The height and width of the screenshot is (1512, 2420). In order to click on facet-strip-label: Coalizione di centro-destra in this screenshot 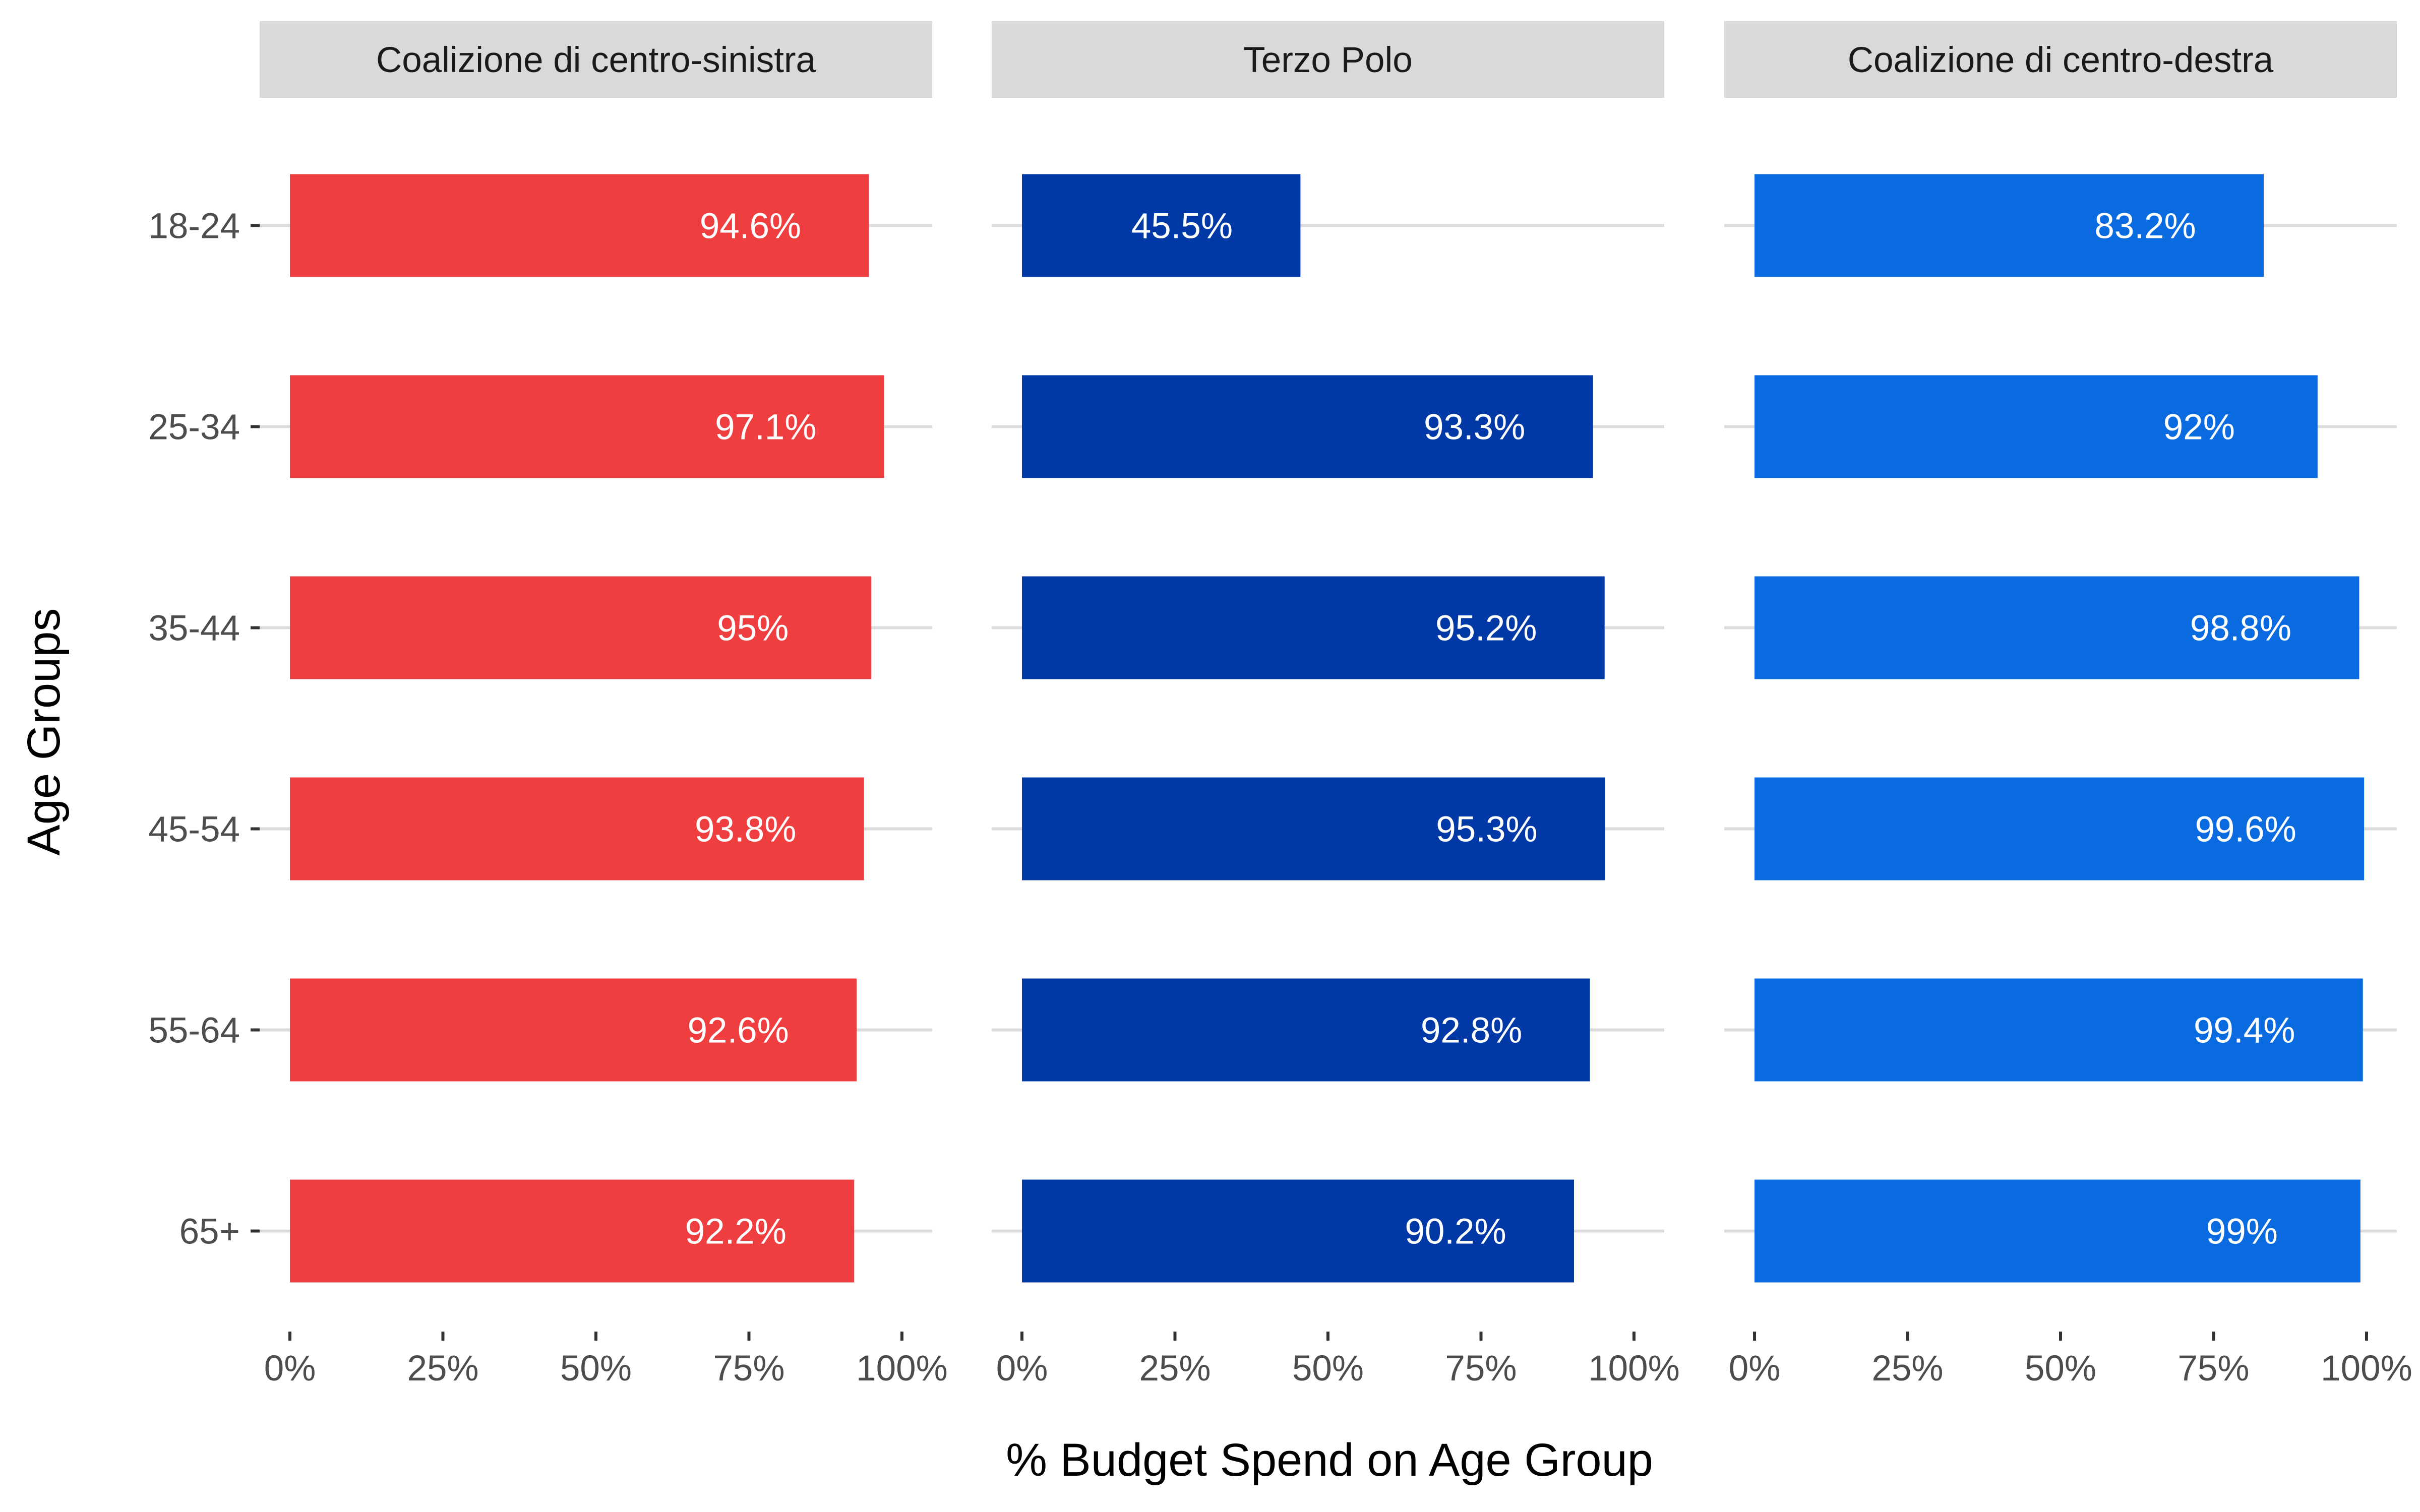, I will do `click(2061, 60)`.